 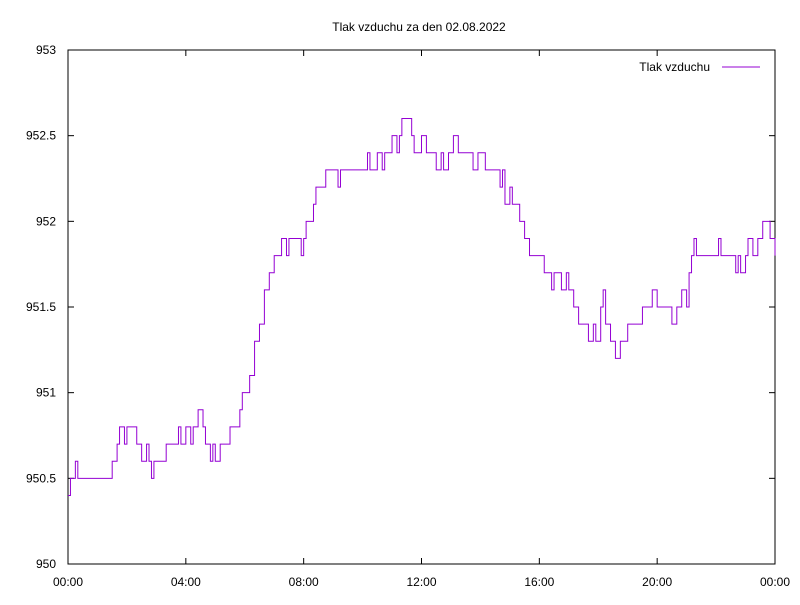 I want to click on chart-title: Tlak vzduchu za den 02.08.2022, so click(x=419, y=27).